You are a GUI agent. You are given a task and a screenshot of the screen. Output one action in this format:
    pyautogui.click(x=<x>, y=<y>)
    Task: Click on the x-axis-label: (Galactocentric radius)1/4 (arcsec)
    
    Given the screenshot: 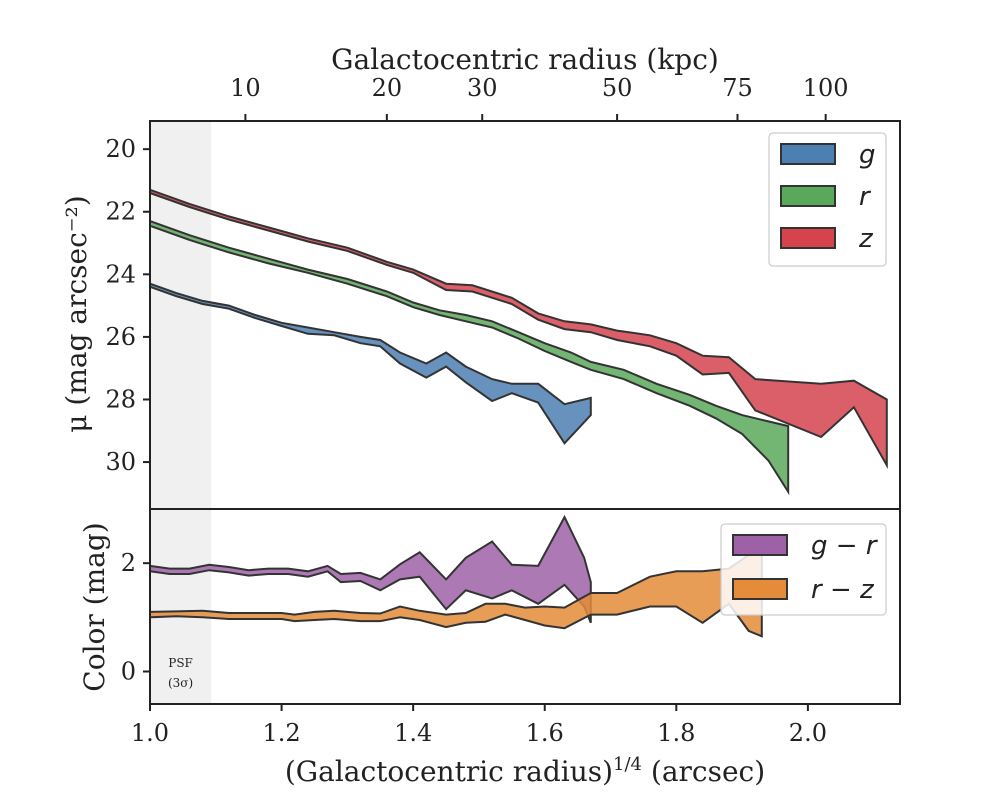 What is the action you would take?
    pyautogui.click(x=525, y=771)
    